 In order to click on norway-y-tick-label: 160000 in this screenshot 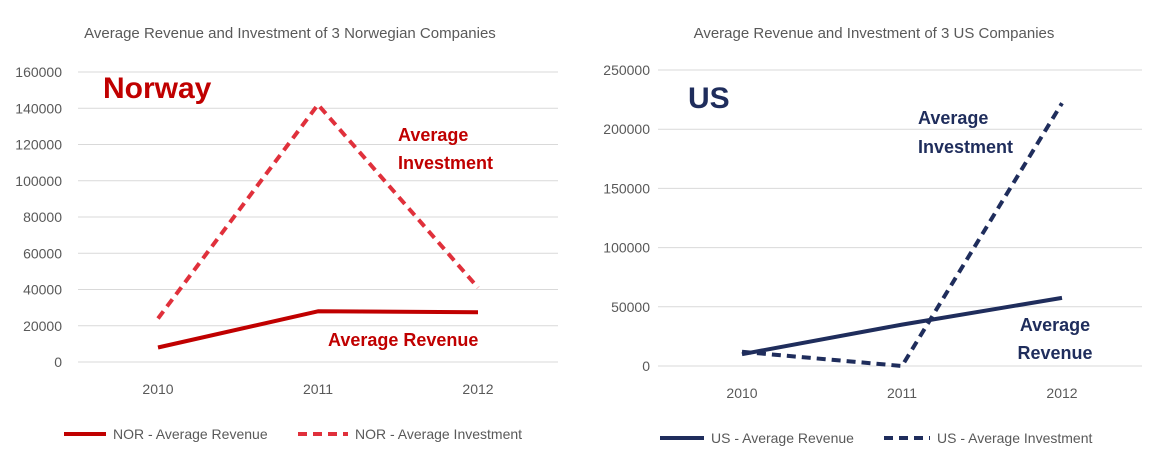, I will do `click(38, 72)`.